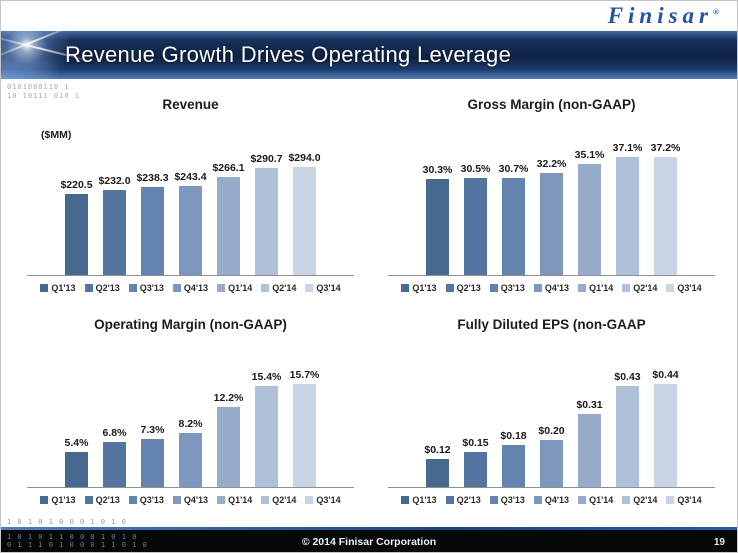 The image size is (738, 553). What do you see at coordinates (76, 443) in the screenshot?
I see `bar-value-label: 5.4%` at bounding box center [76, 443].